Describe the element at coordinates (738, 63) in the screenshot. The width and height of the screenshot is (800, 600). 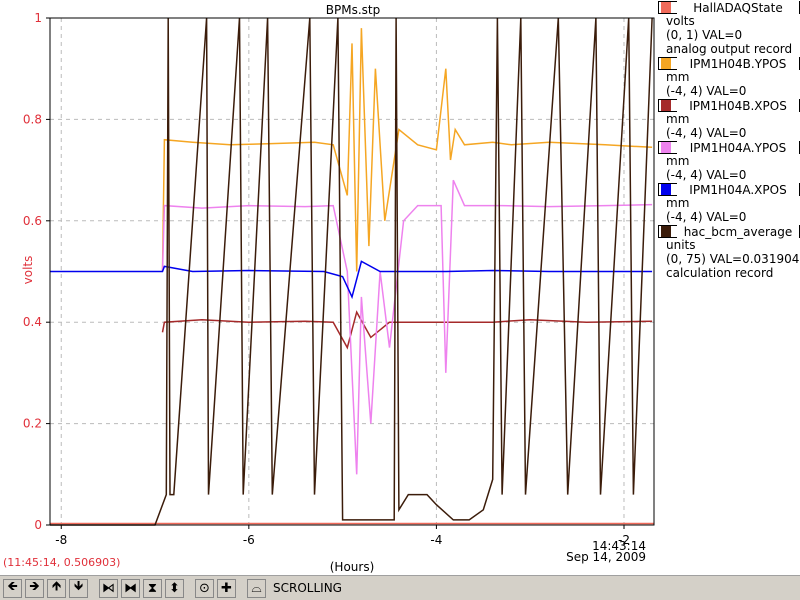
I see `legend-name: IPM1H04B.YPOS` at that location.